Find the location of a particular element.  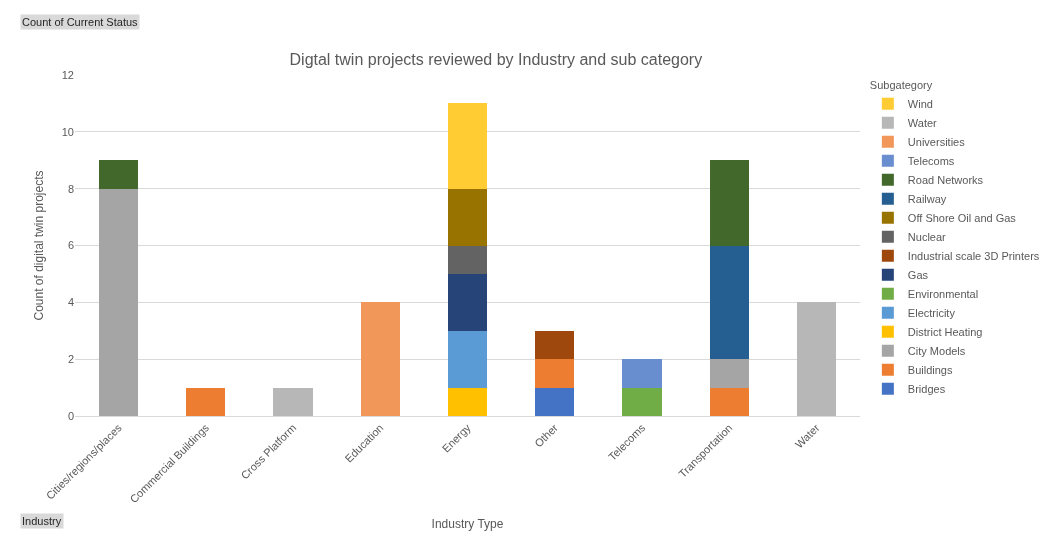

y-tick-label: 2 is located at coordinates (70, 359).